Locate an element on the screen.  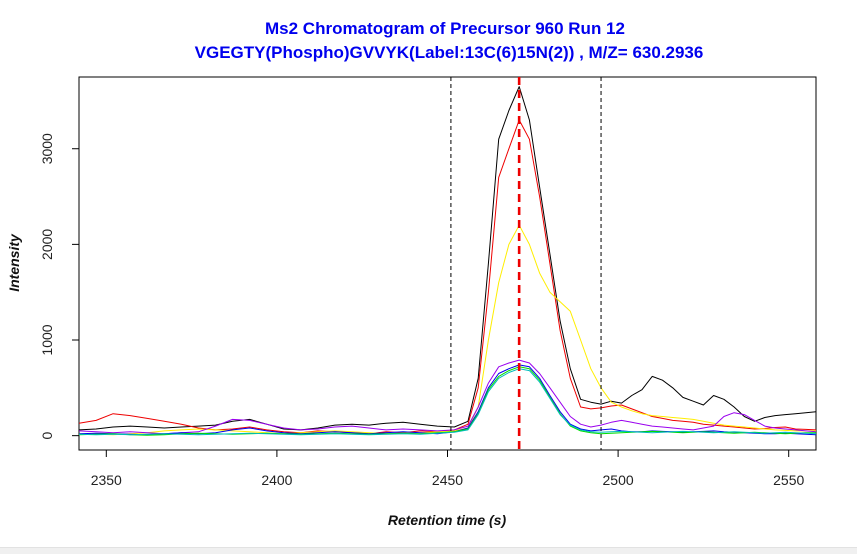
y-tick-label: 2000 is located at coordinates (47, 244).